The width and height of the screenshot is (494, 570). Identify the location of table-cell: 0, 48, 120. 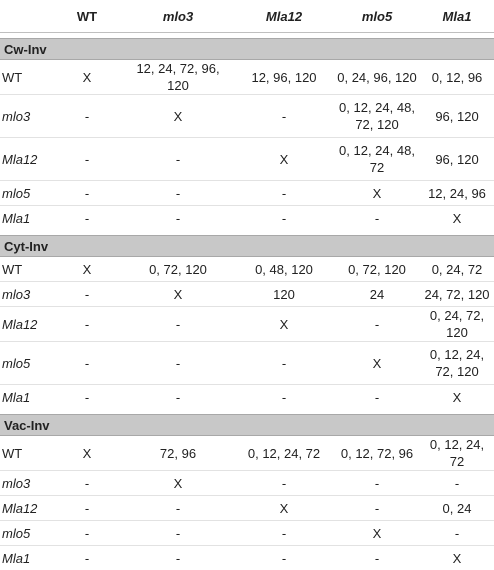
(284, 269).